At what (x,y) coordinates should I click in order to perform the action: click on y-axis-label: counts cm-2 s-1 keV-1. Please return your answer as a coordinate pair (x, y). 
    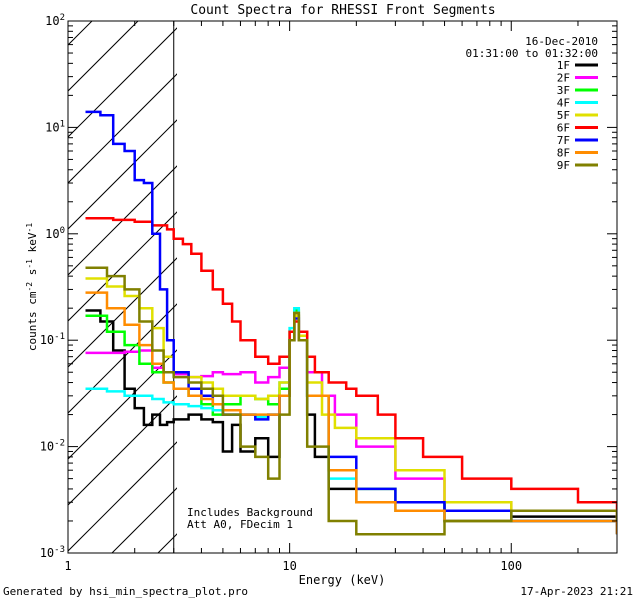
    Looking at the image, I should click on (32, 287).